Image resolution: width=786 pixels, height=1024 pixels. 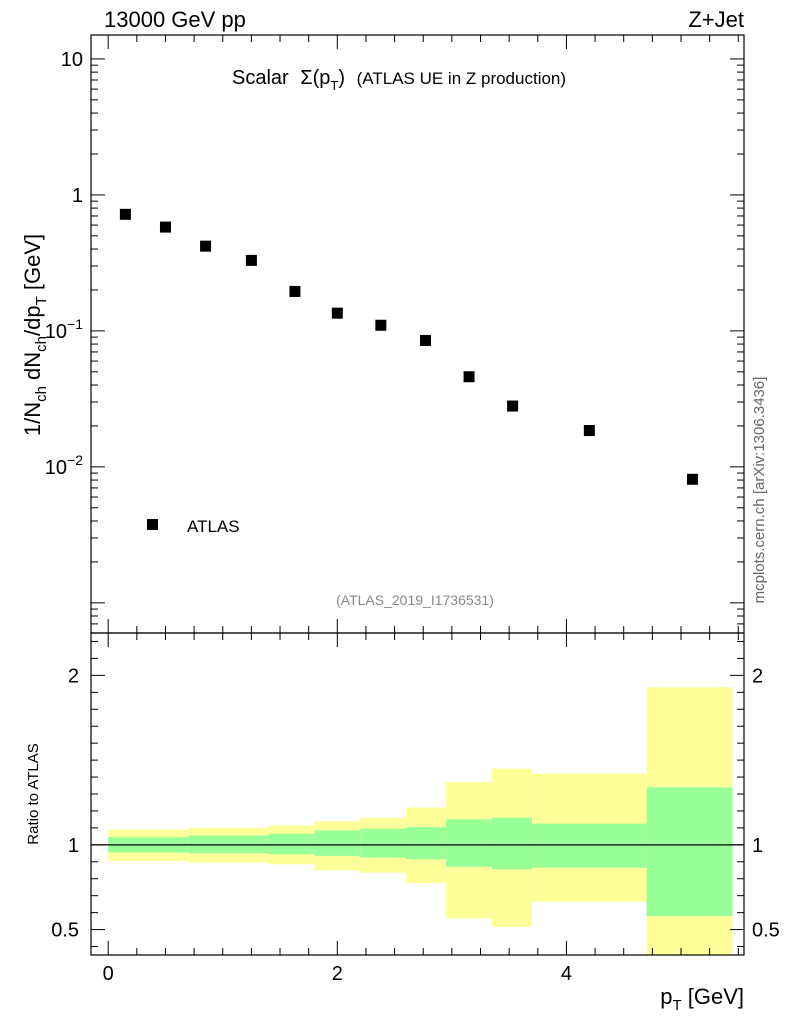 I want to click on energy-label: 13000 GeV pp, so click(x=175, y=19).